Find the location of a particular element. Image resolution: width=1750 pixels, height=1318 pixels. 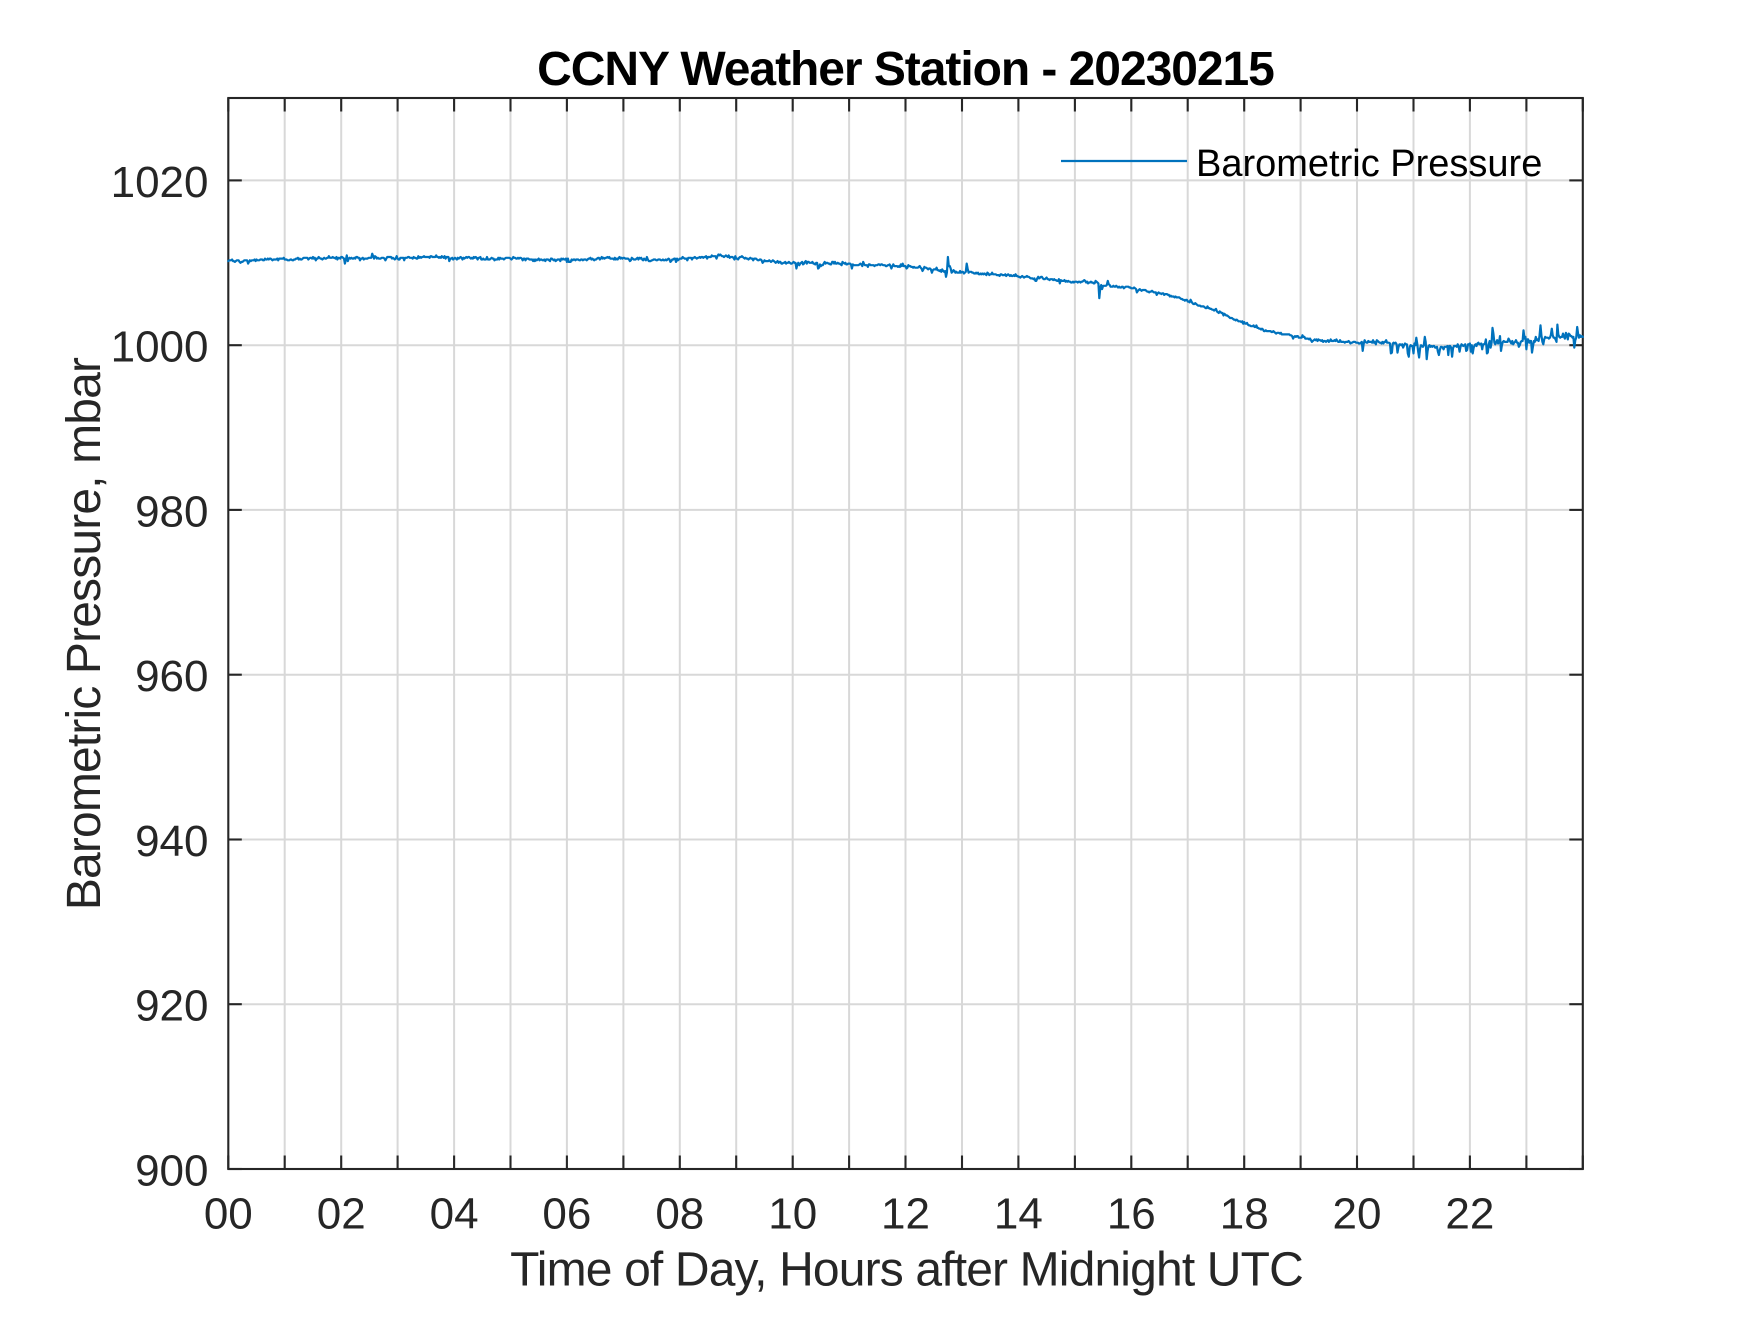

svg-text: 22 is located at coordinates (1469, 1214).